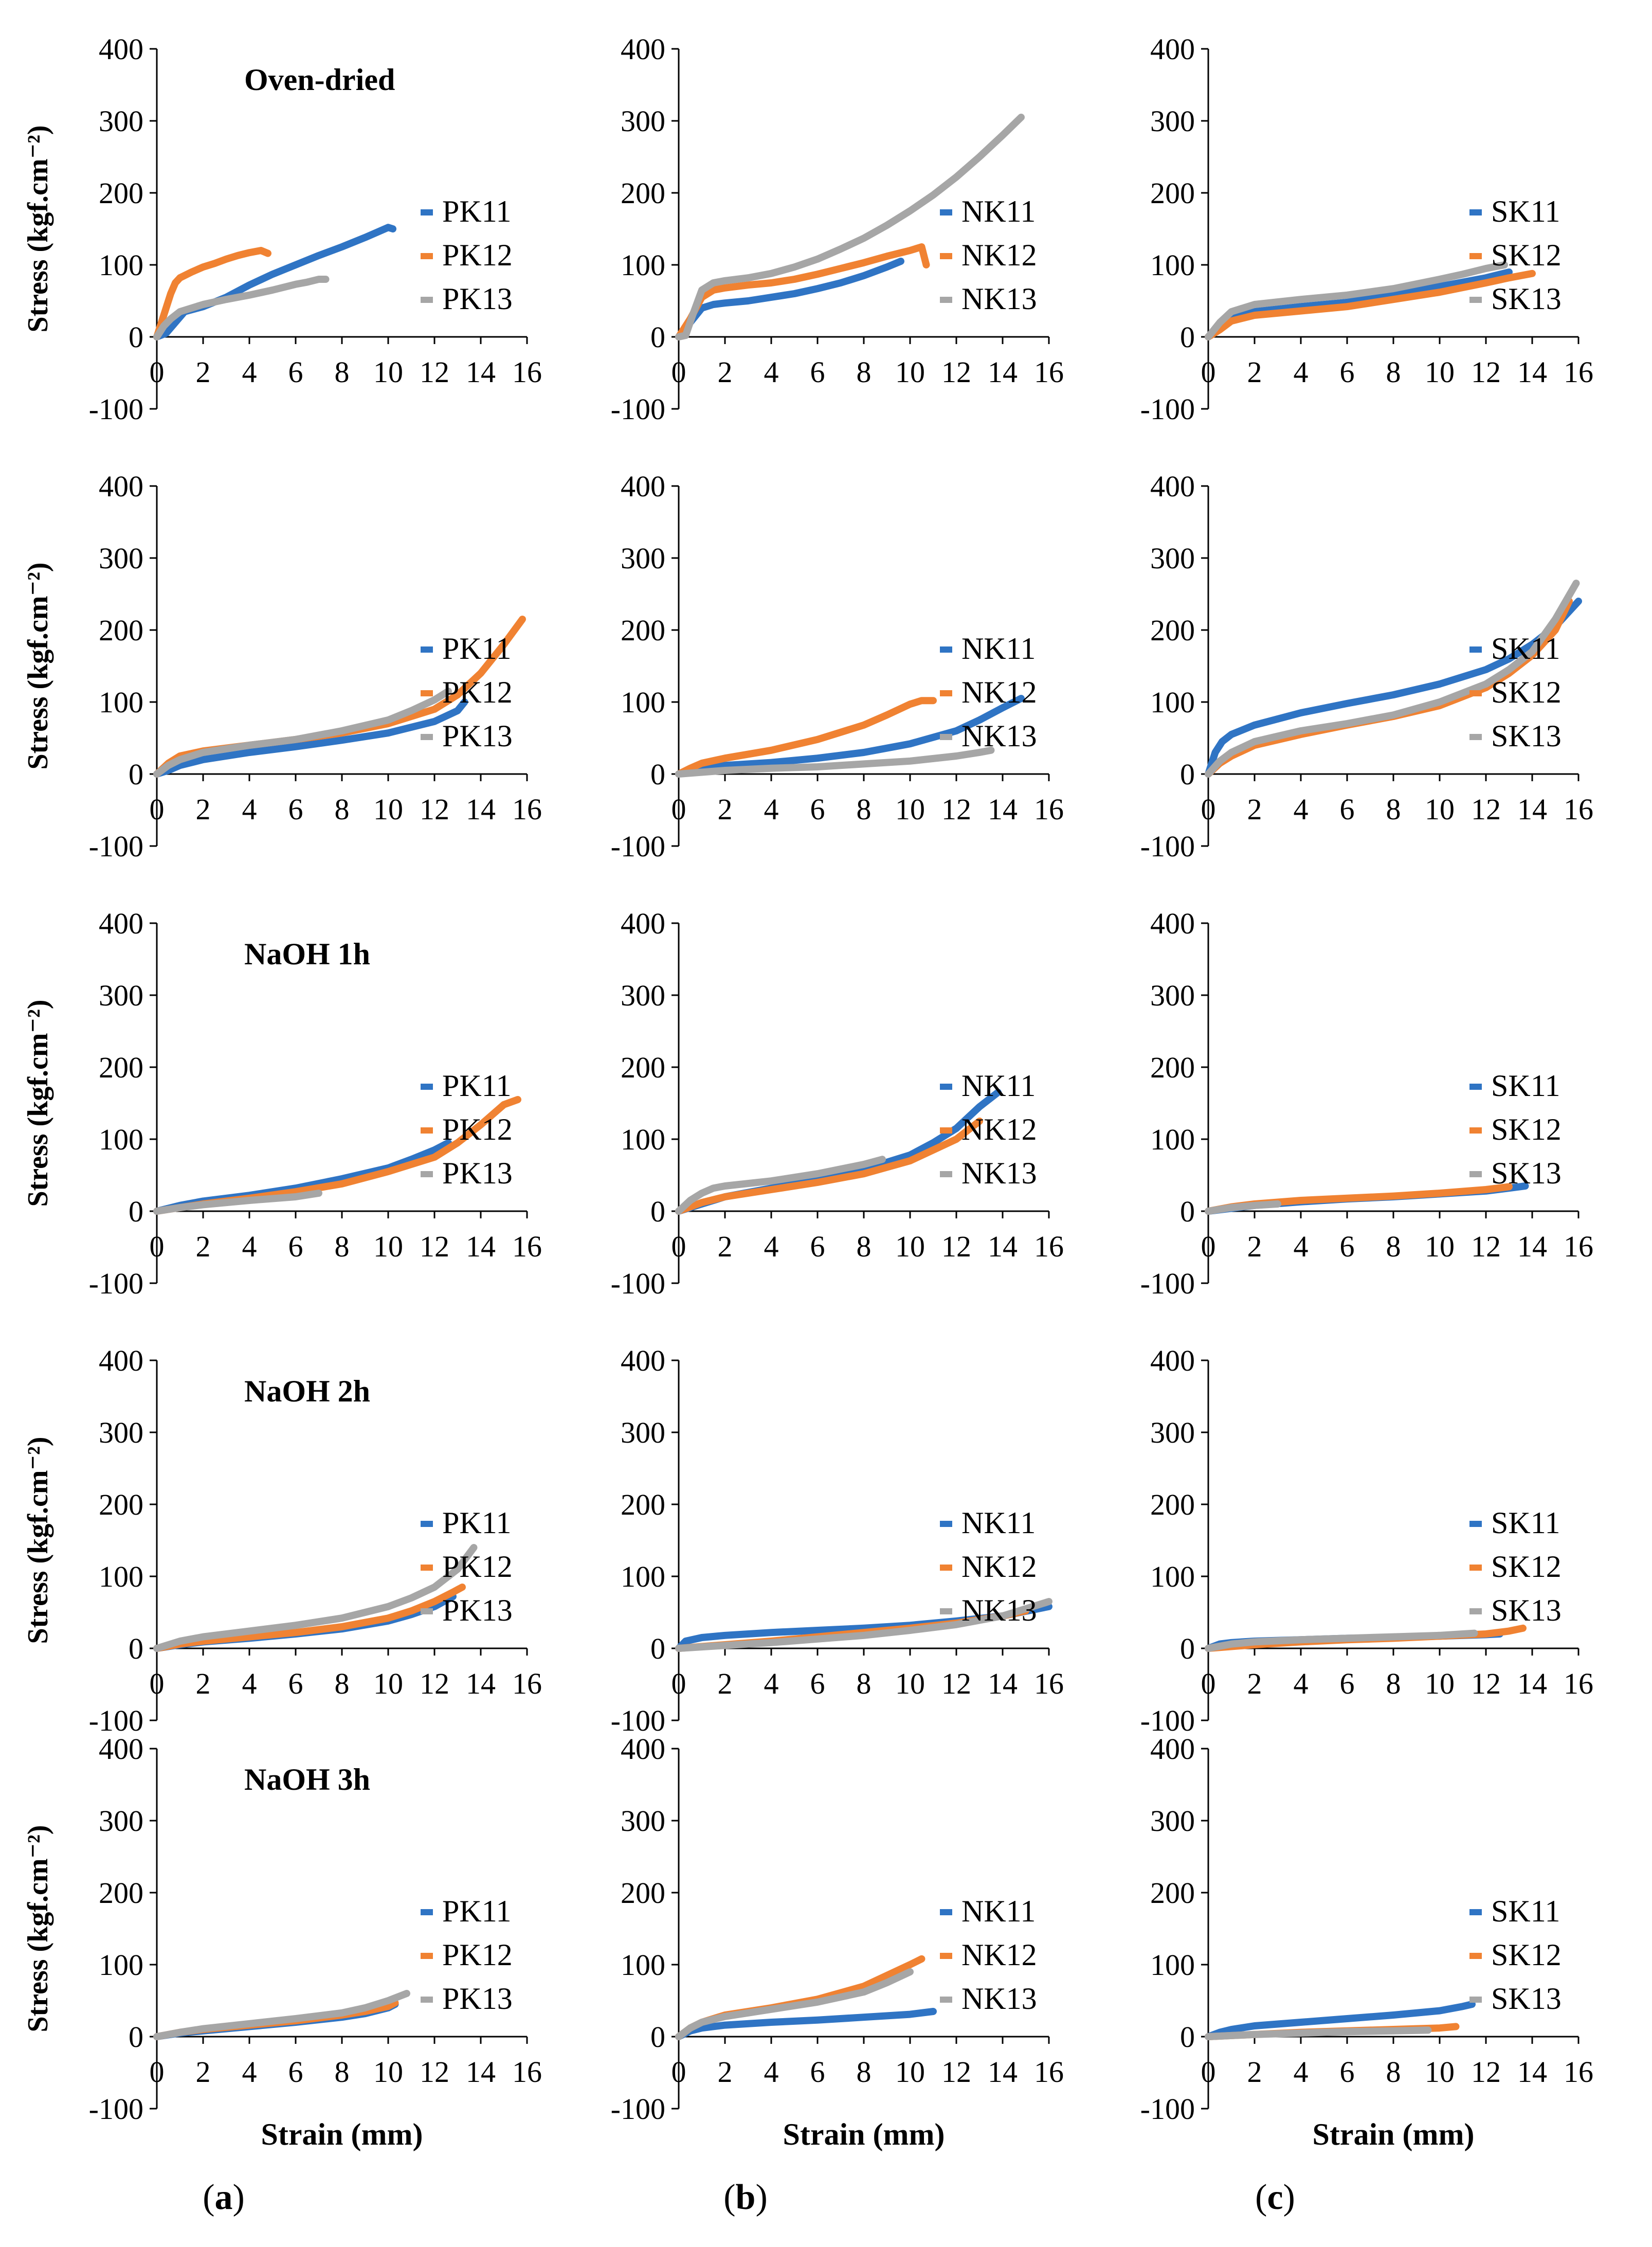 This screenshot has width=1652, height=2247. What do you see at coordinates (1243, 1207) in the screenshot?
I see `series-line-sk13` at bounding box center [1243, 1207].